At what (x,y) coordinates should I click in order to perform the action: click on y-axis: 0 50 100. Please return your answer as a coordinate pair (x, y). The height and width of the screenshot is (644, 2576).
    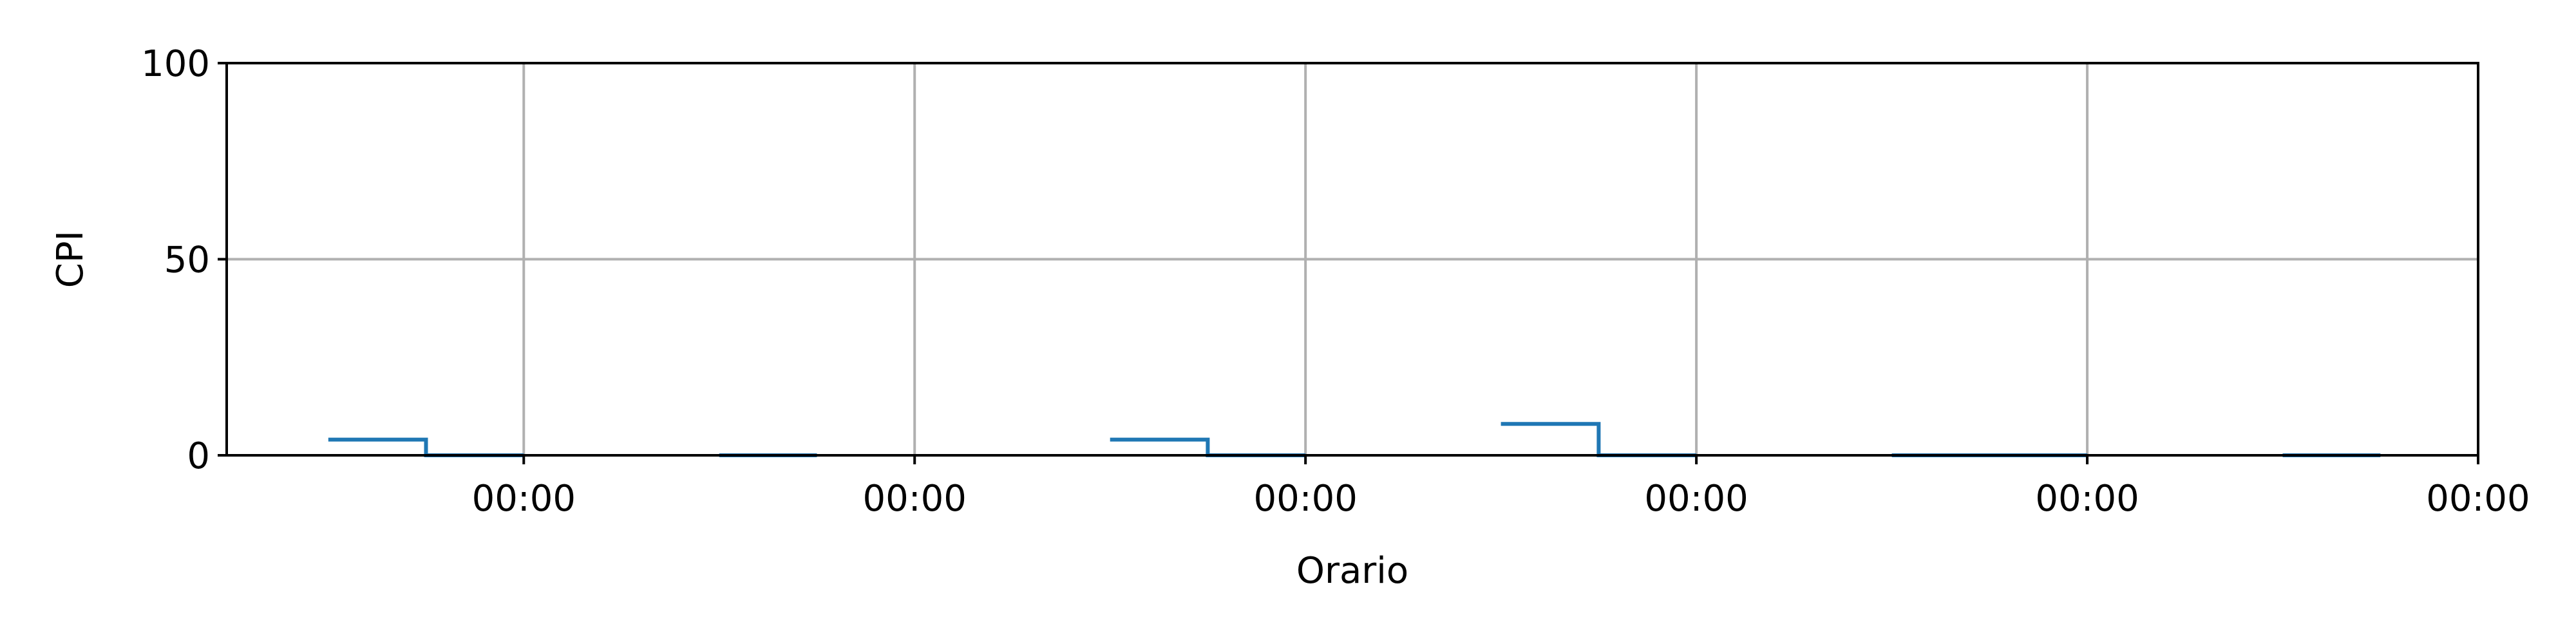
    Looking at the image, I should click on (184, 260).